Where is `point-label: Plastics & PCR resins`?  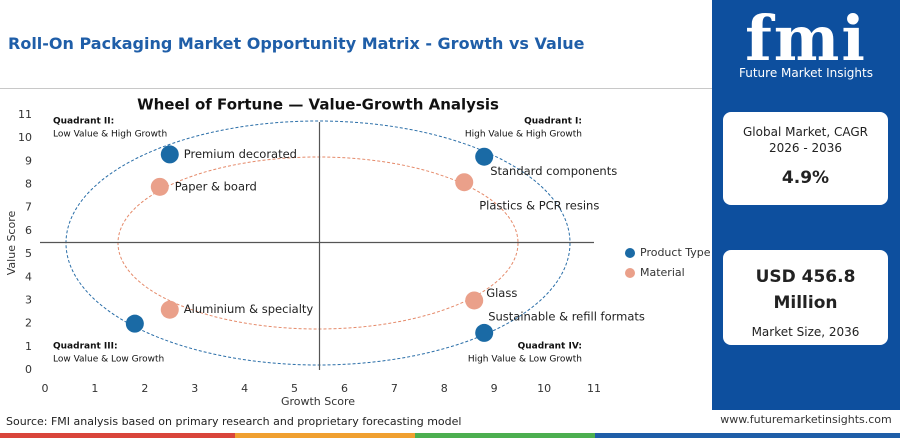 point-label: Plastics & PCR resins is located at coordinates (539, 206).